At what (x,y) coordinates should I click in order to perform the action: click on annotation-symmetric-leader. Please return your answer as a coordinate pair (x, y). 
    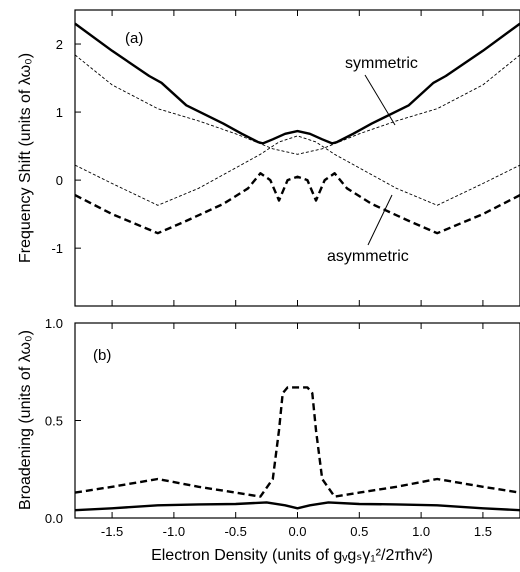
    Looking at the image, I should click on (380, 100).